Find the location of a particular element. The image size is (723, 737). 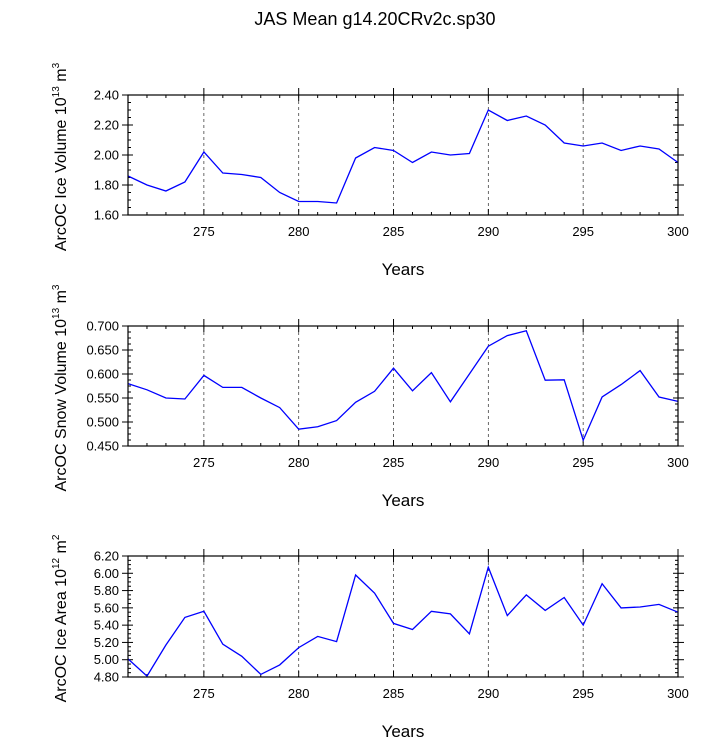

y-tick-label: 0.650 is located at coordinates (102, 350).